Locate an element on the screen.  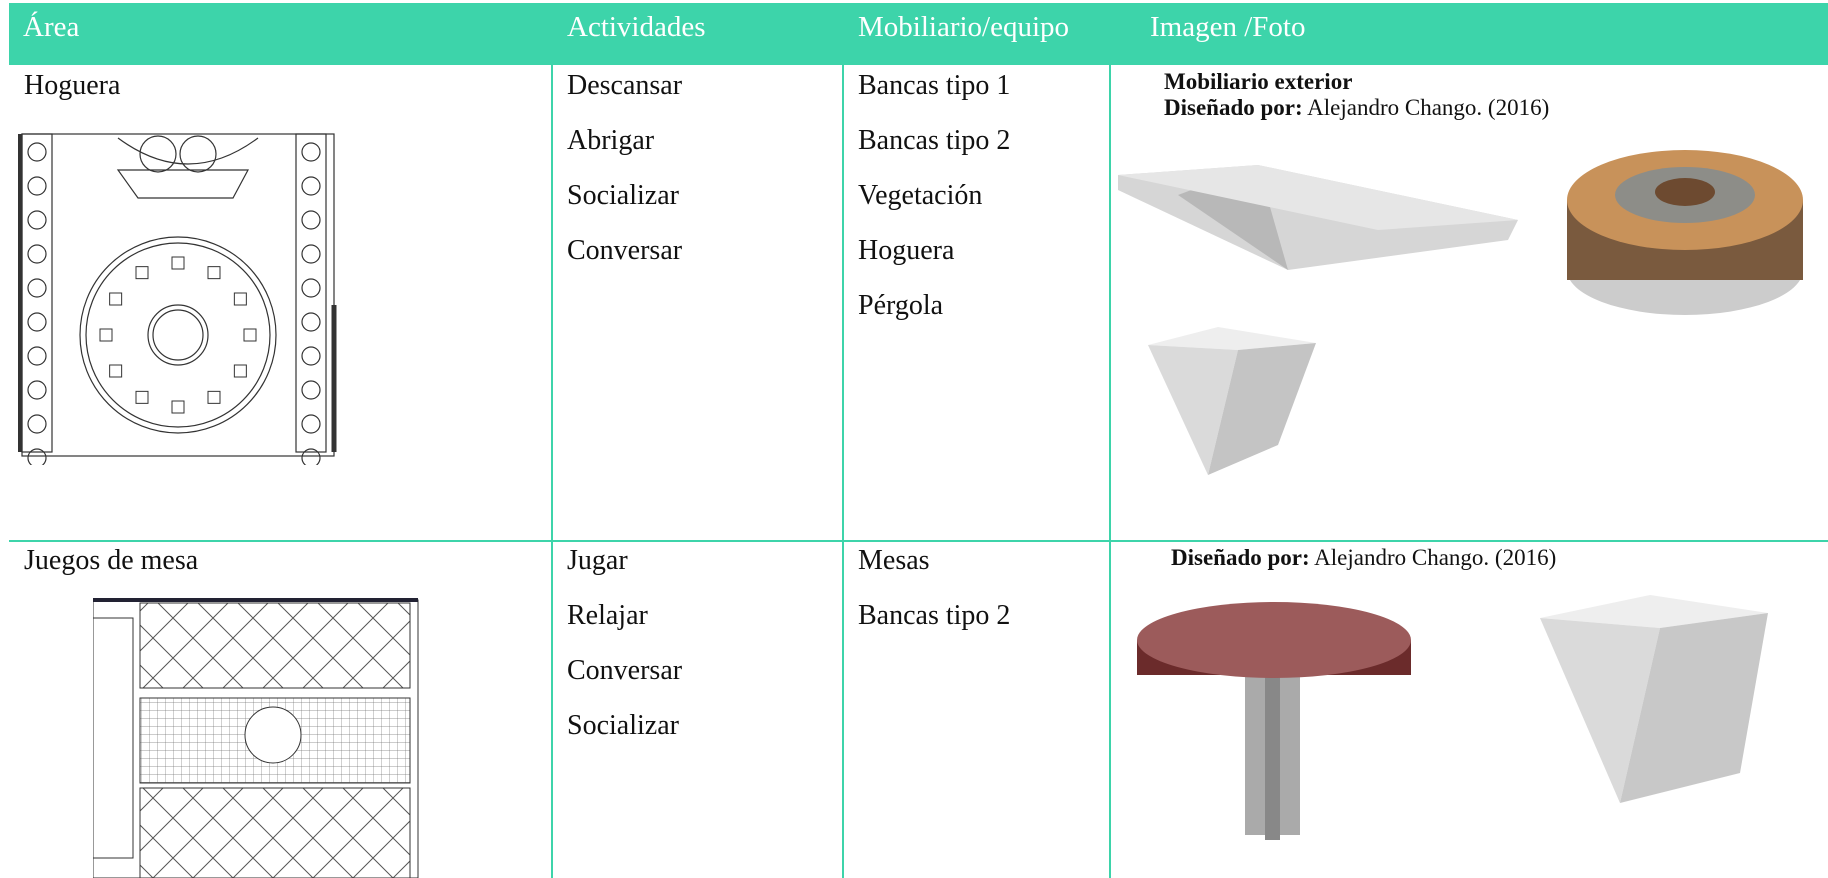
activities: Jugar Relajar Conversar Socializar is located at coordinates (624, 655).